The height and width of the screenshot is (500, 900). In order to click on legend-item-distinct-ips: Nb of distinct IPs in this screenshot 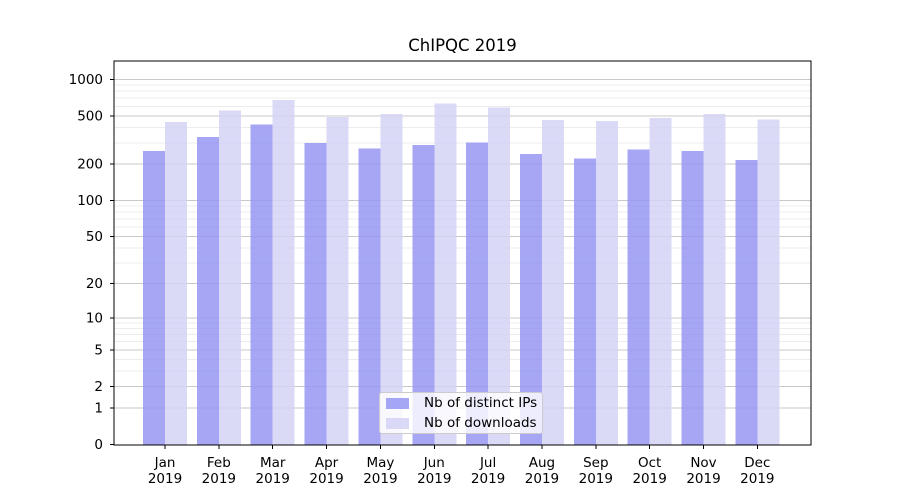, I will do `click(464, 403)`.